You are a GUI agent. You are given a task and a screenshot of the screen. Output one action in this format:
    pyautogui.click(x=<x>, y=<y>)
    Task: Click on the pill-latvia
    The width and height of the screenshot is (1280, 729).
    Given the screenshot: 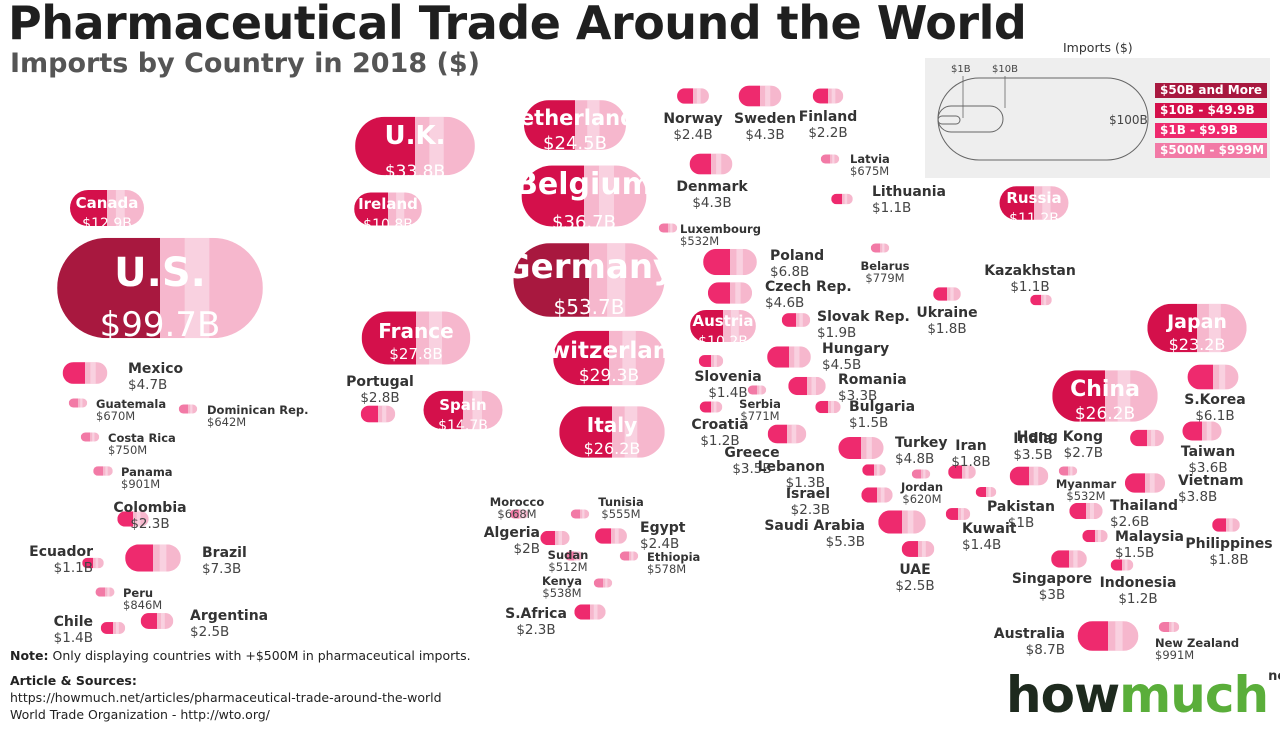 What is the action you would take?
    pyautogui.click(x=830, y=159)
    